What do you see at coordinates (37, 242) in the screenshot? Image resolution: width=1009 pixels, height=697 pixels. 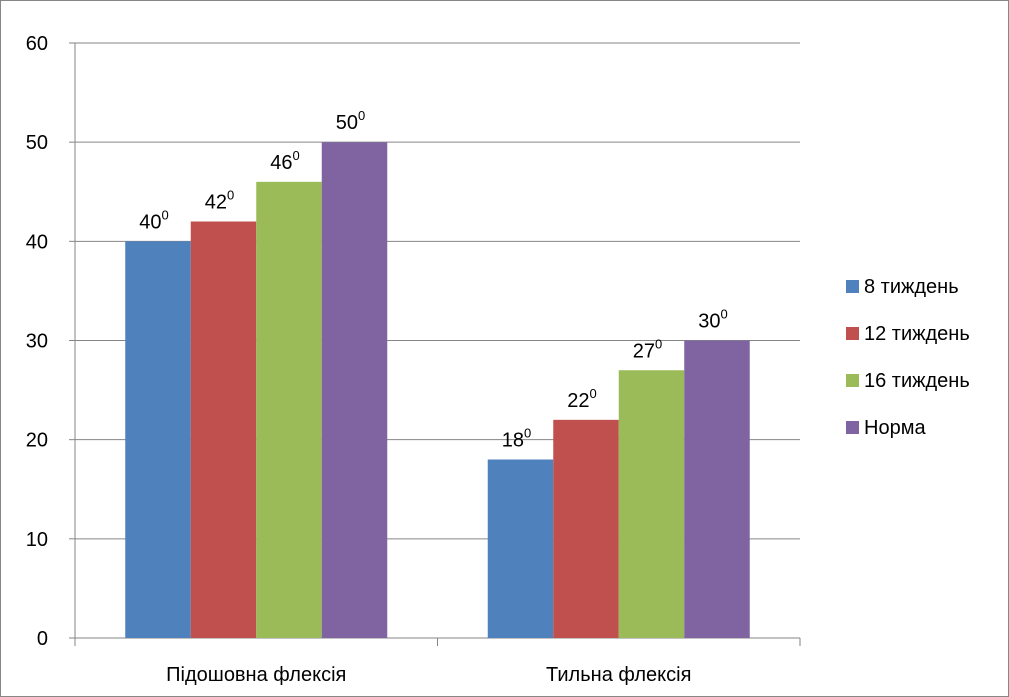 I see `y-tick-label: 40` at bounding box center [37, 242].